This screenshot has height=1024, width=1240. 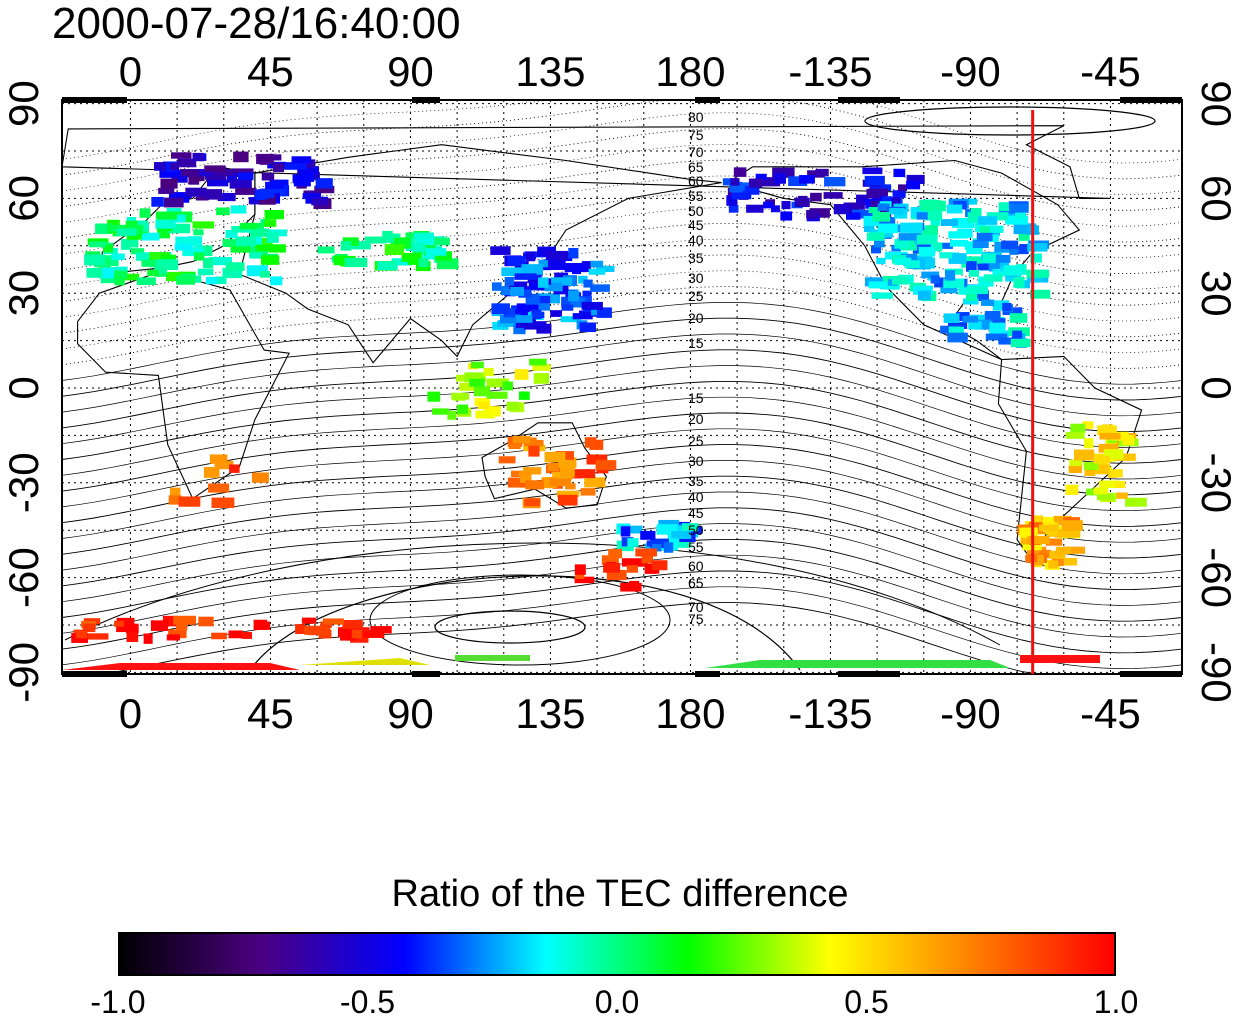 I want to click on south-pole-contour, so click(x=510, y=627).